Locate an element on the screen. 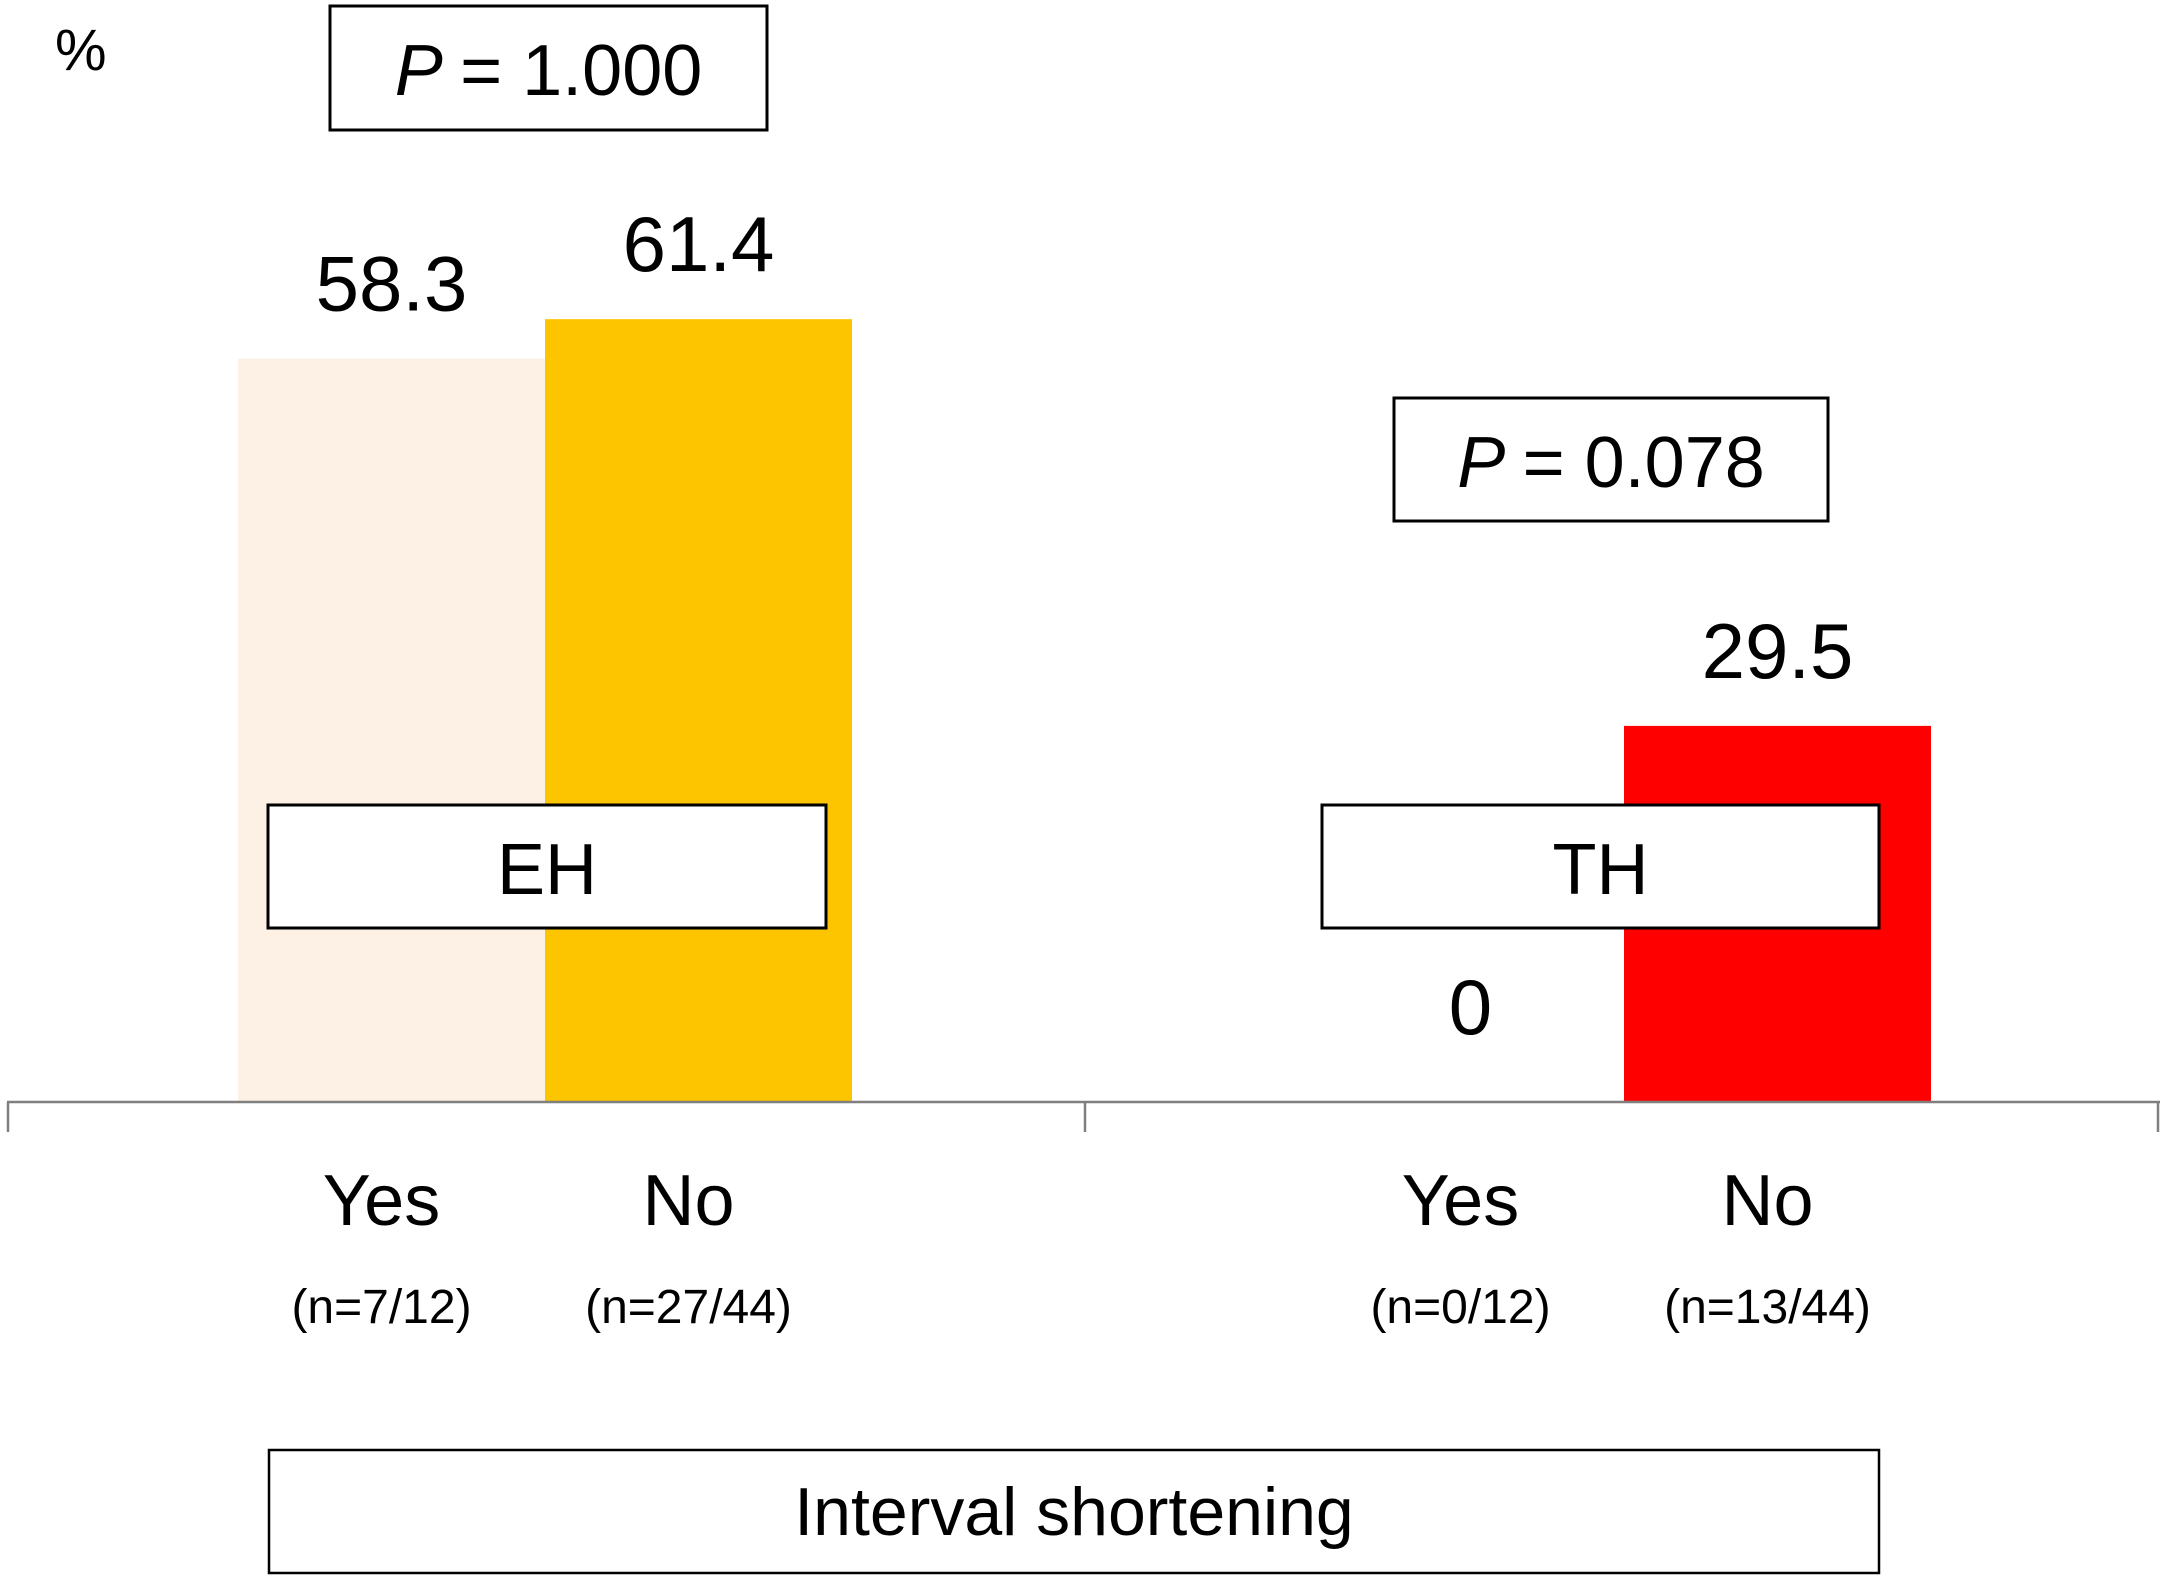 Image resolution: width=2165 pixels, height=1575 pixels. x-axis-title: Interval shortening is located at coordinates (1073, 1512).